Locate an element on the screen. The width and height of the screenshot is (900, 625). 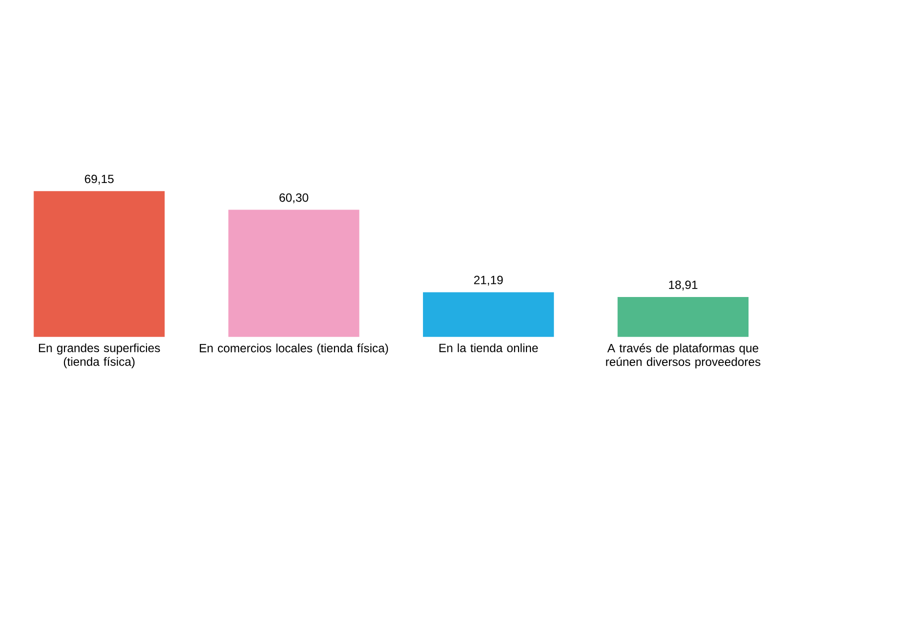
x-tick-label: En grandes superficies (tienda física) is located at coordinates (99, 355).